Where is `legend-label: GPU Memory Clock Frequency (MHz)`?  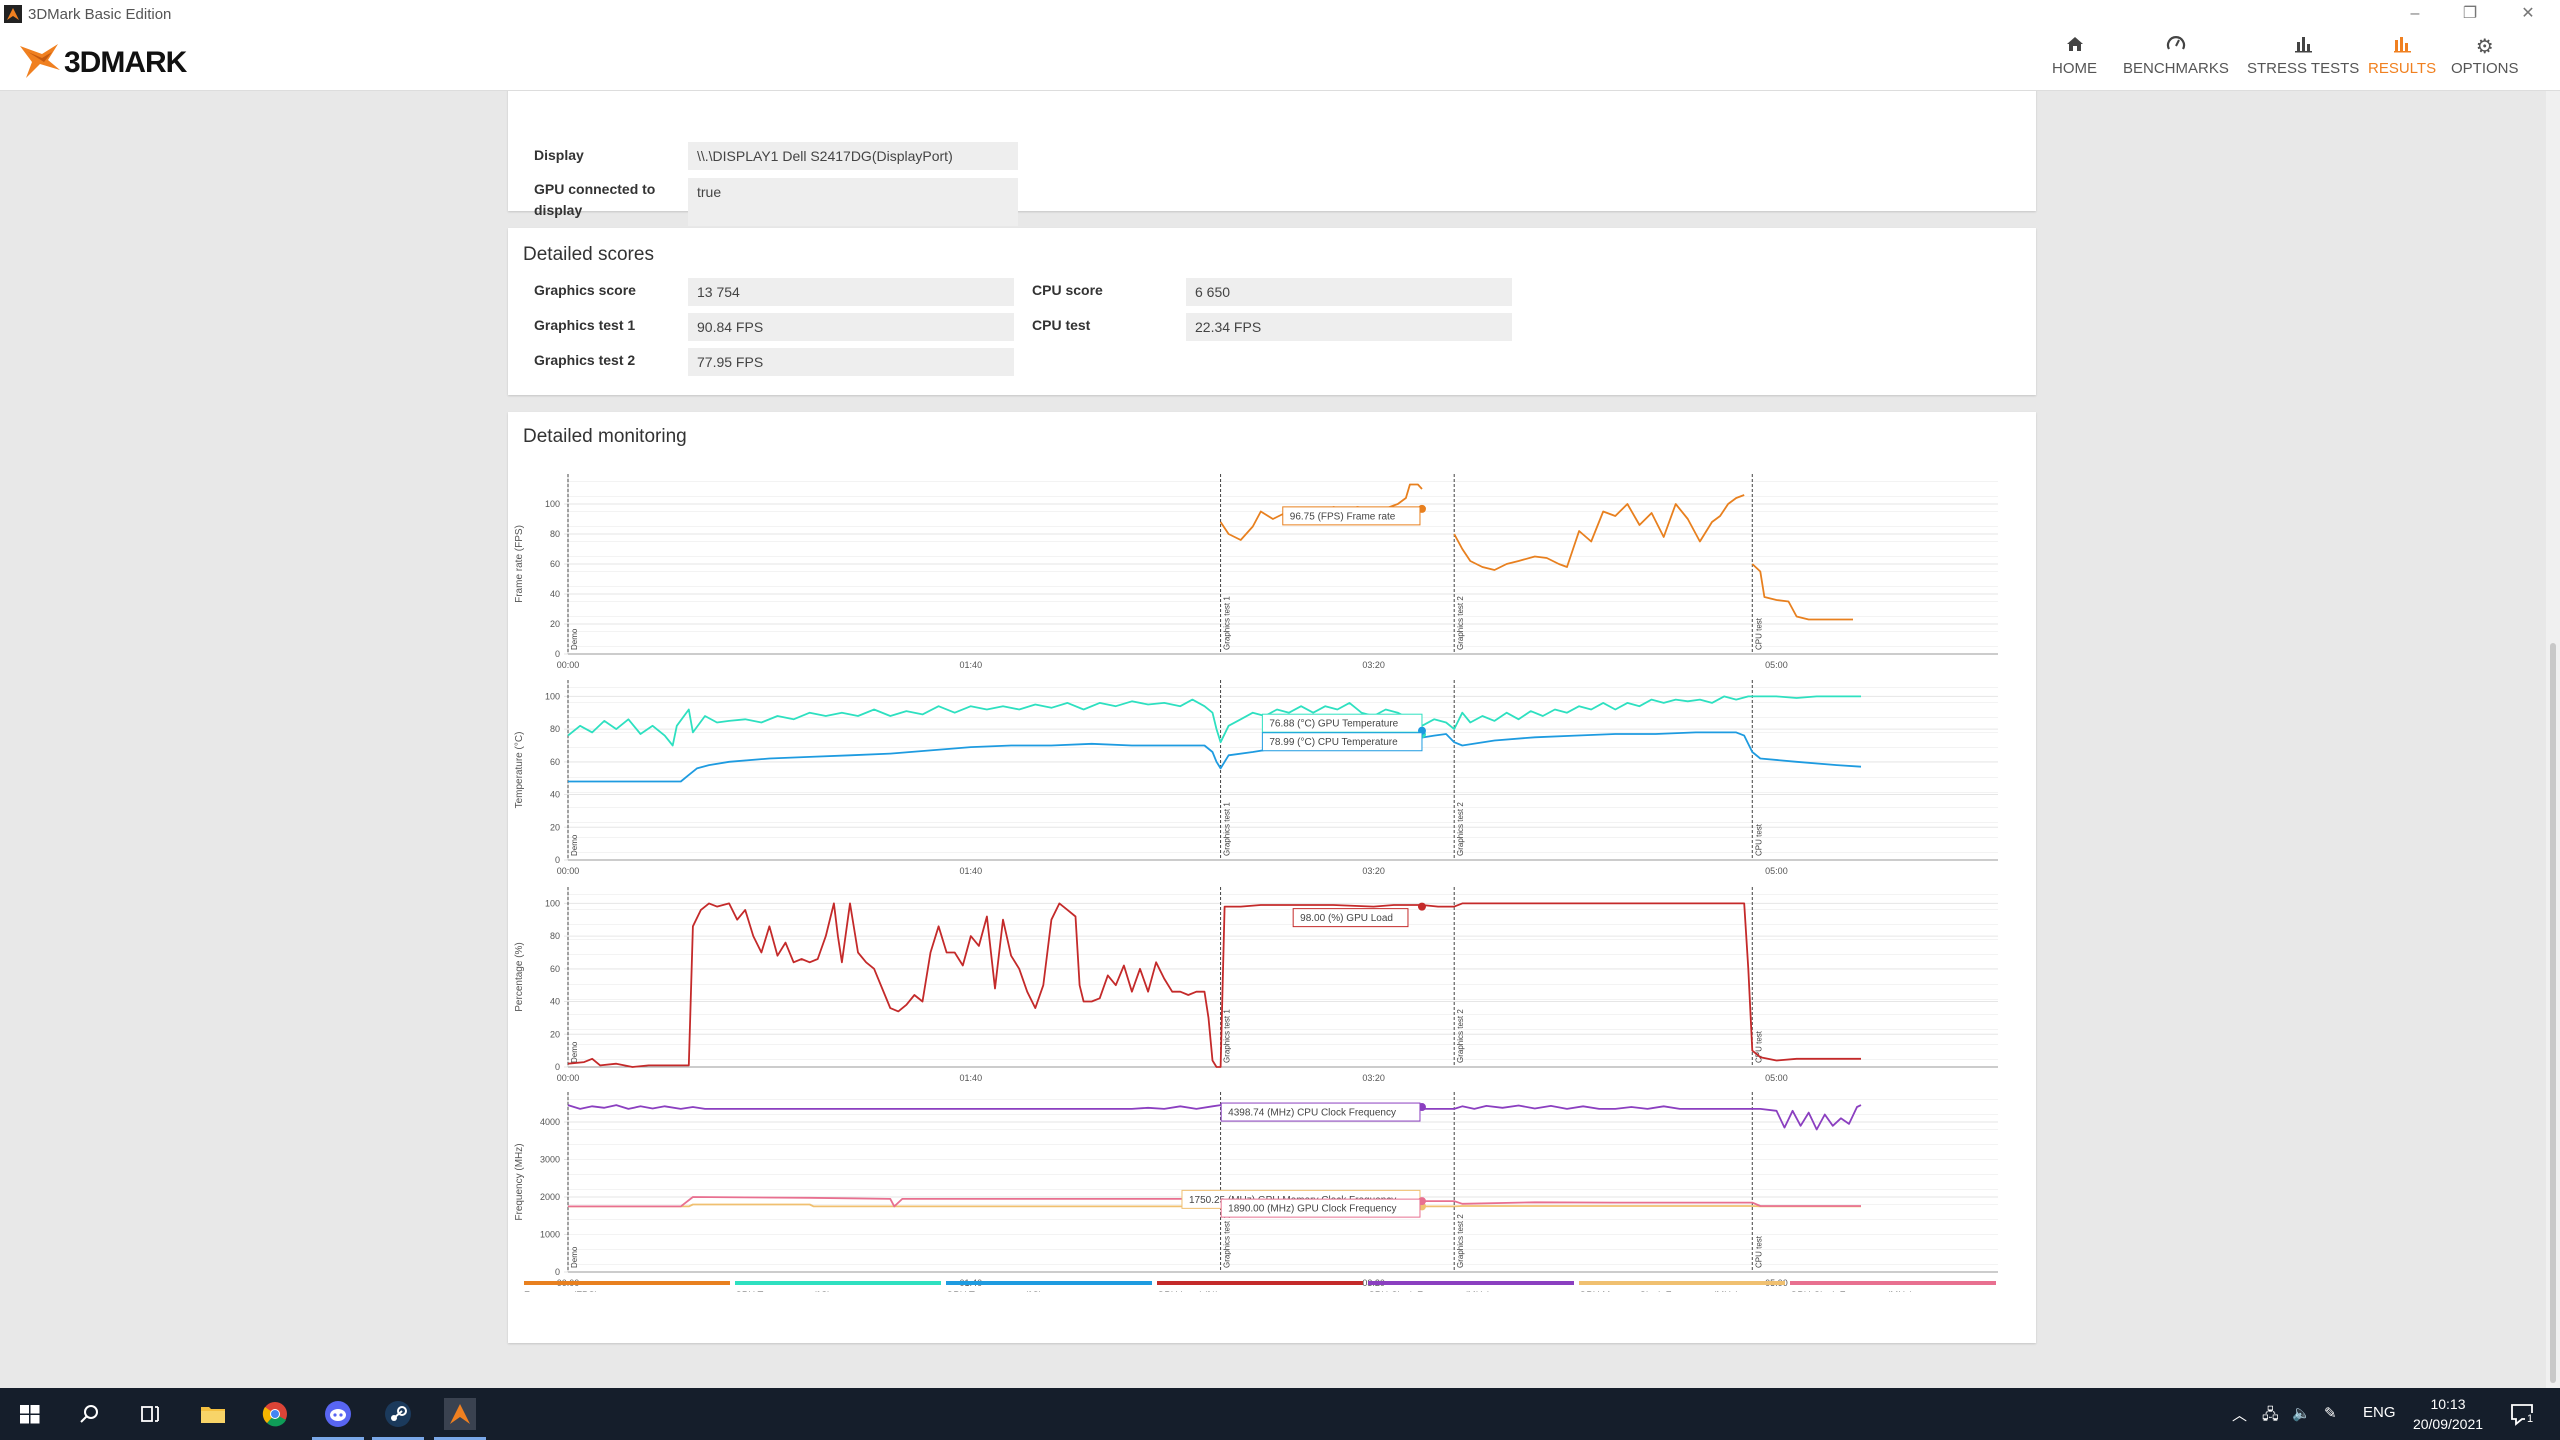
legend-label: GPU Memory Clock Frequency (MHz) is located at coordinates (1659, 1291).